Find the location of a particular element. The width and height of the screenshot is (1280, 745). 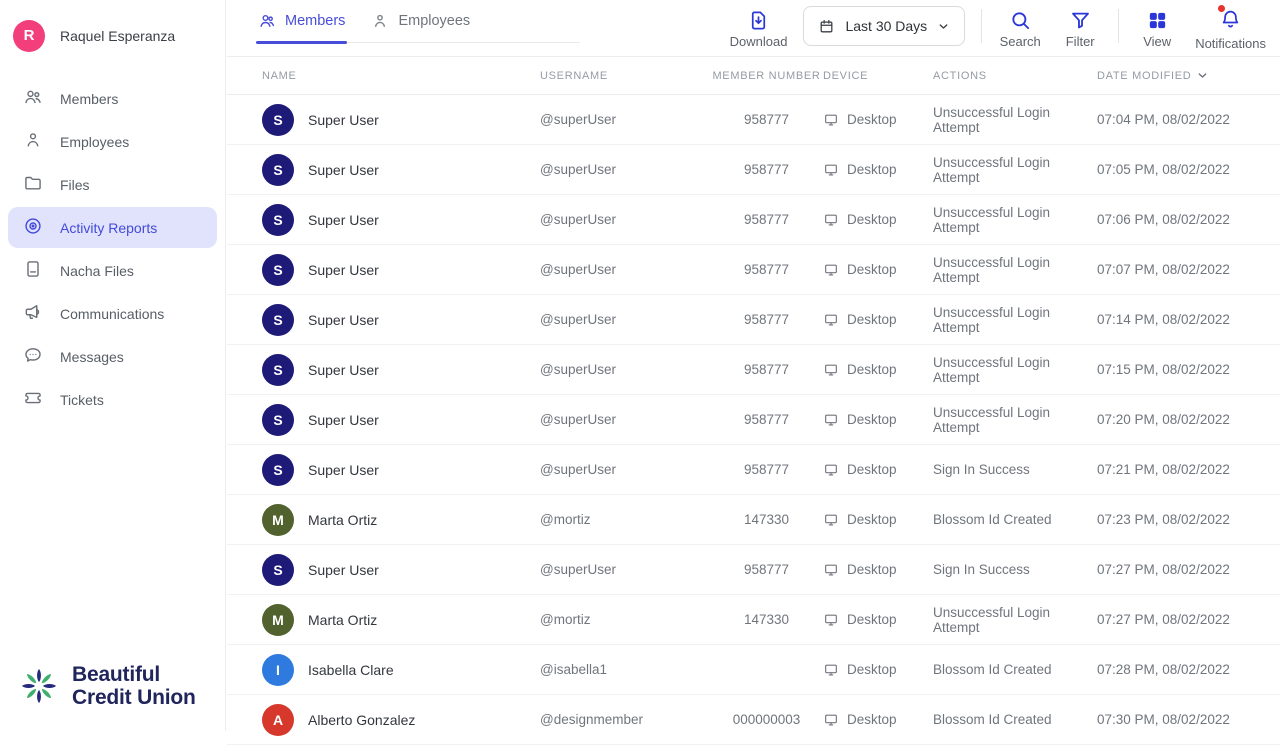

cell-date-modified: 07:06 PM, 08/02/2022 is located at coordinates (1163, 219).